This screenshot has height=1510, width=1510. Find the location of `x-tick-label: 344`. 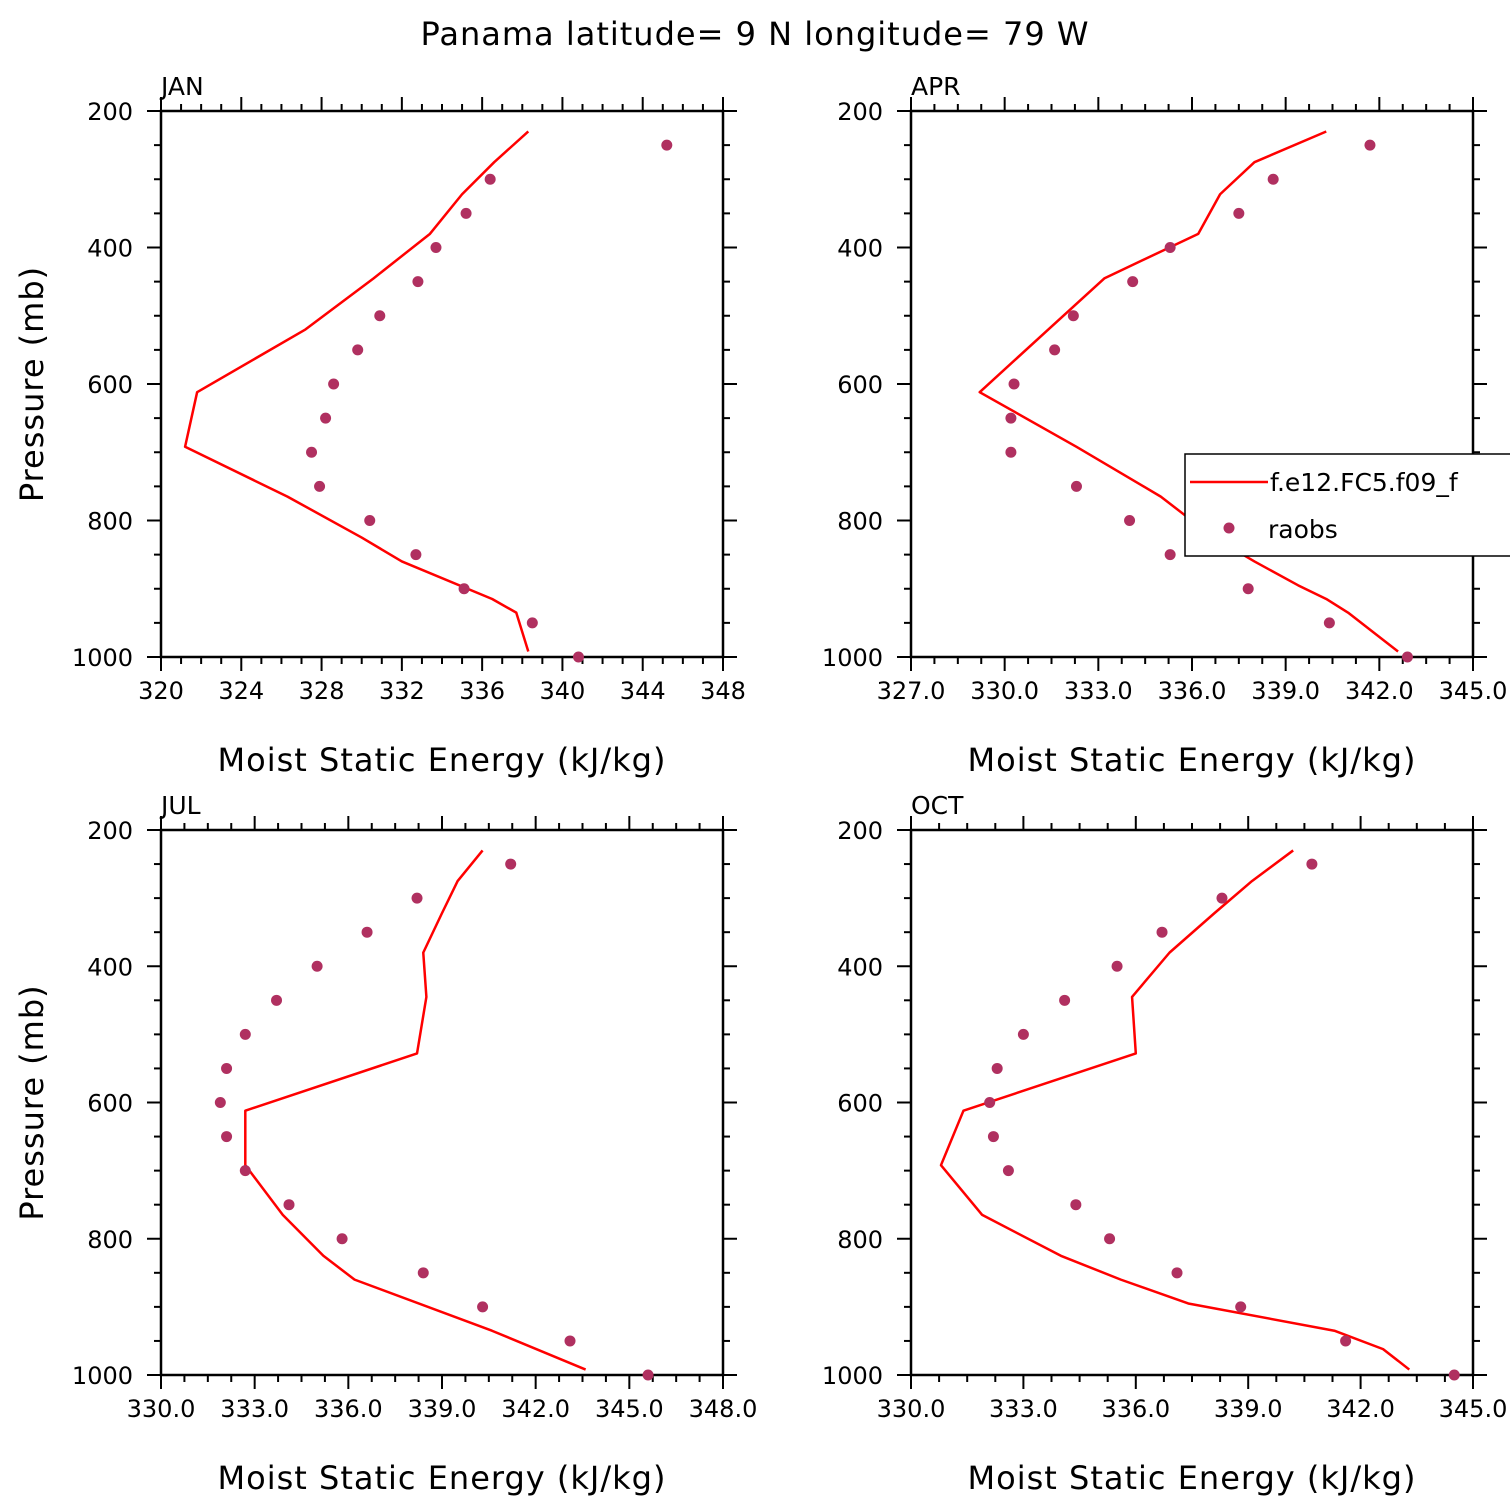

x-tick-label: 344 is located at coordinates (643, 691).